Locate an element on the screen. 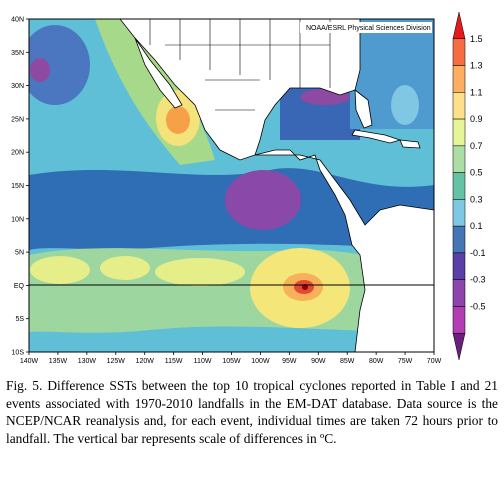 This screenshot has width=504, height=493. lon-tick-label: 70W is located at coordinates (434, 361).